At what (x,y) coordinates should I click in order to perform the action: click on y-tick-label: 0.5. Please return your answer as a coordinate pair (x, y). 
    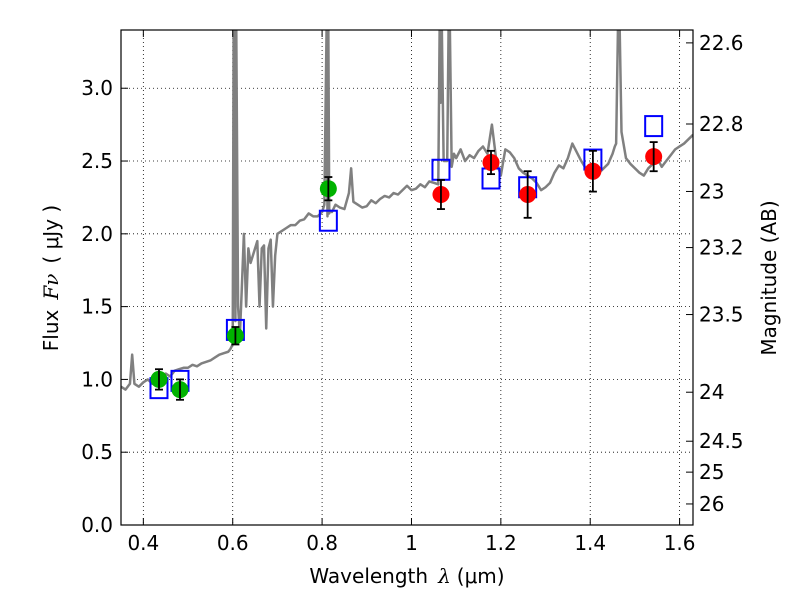
    Looking at the image, I should click on (97, 452).